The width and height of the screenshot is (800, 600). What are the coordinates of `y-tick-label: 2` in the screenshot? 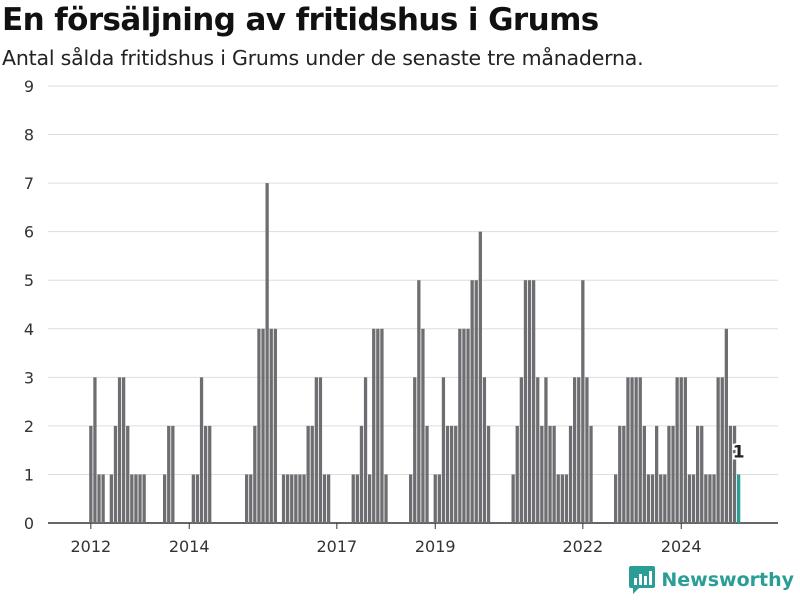 It's located at (29, 426).